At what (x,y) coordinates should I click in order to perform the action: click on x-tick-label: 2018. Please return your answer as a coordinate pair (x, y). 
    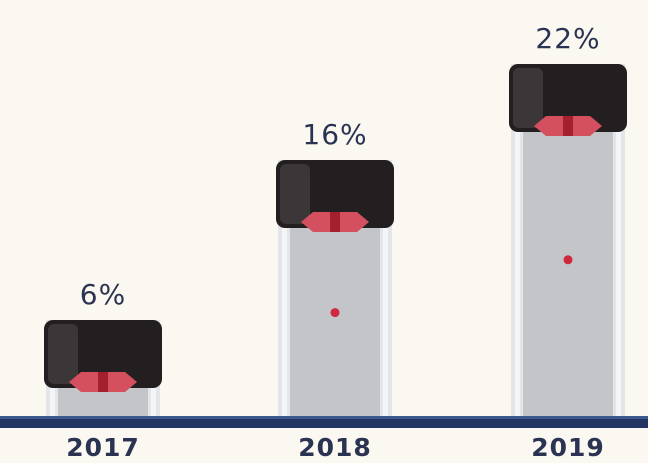
    Looking at the image, I should click on (335, 447).